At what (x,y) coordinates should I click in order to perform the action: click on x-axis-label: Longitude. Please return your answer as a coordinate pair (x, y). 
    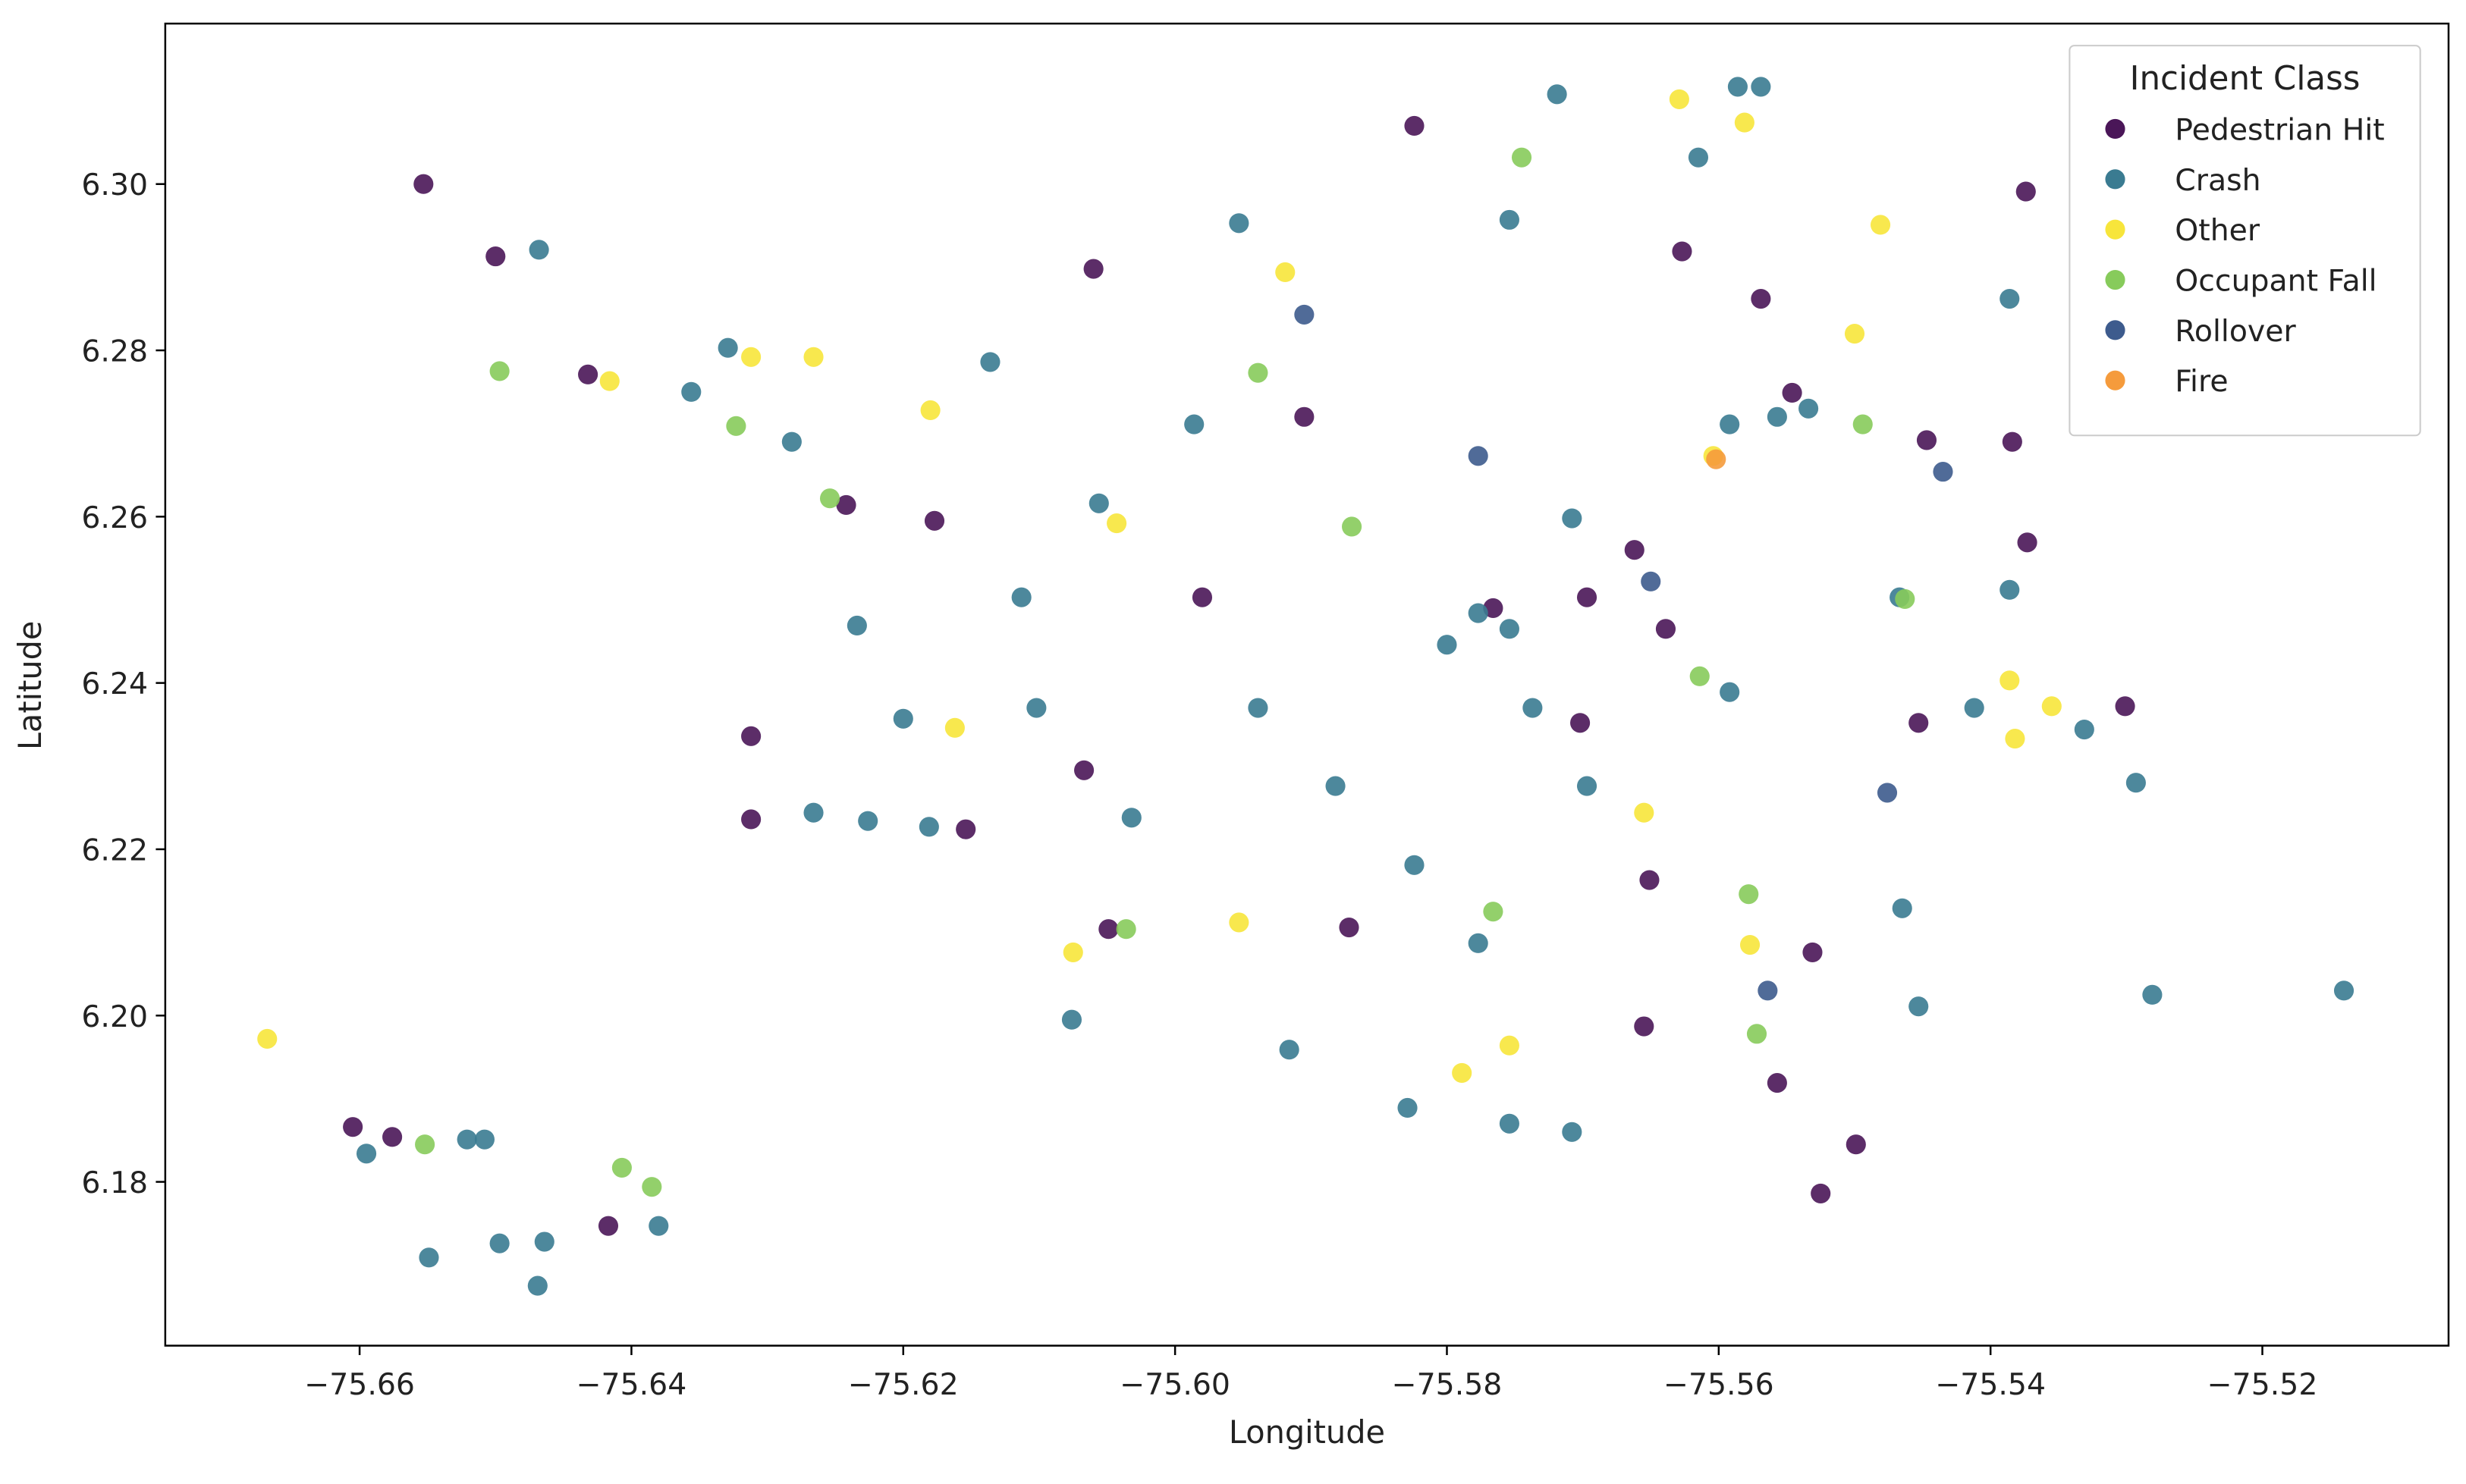
    Looking at the image, I should click on (1307, 1433).